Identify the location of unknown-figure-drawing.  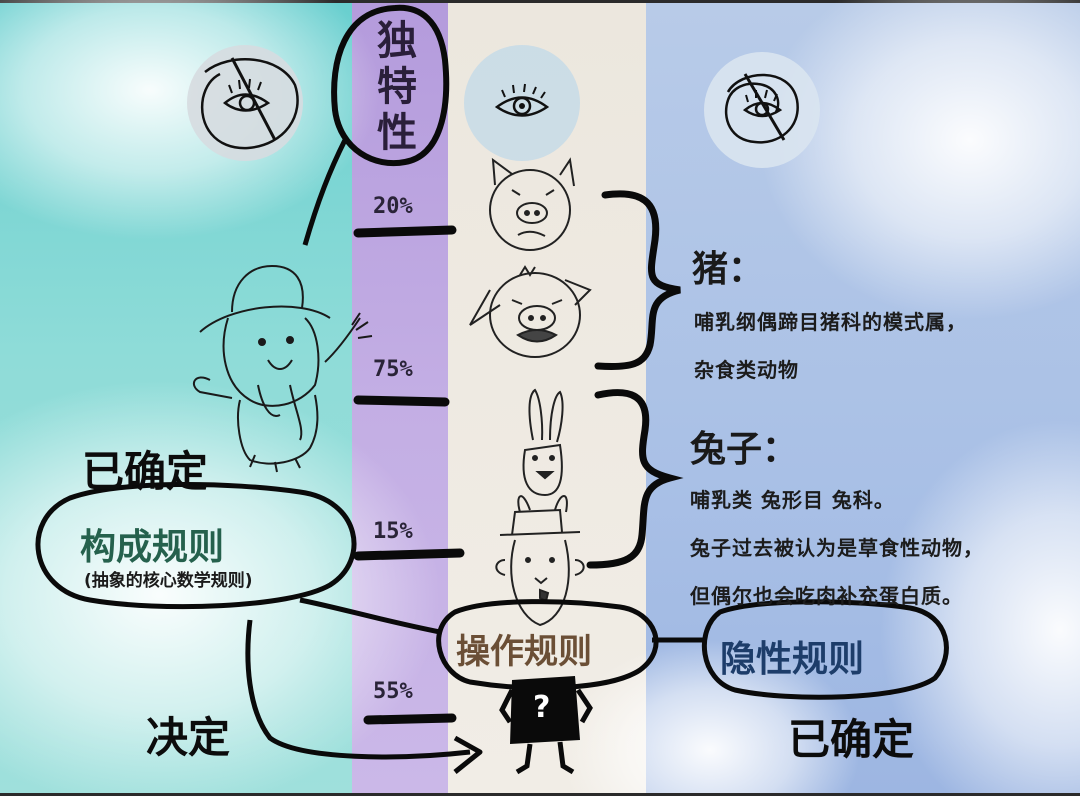
(546, 725).